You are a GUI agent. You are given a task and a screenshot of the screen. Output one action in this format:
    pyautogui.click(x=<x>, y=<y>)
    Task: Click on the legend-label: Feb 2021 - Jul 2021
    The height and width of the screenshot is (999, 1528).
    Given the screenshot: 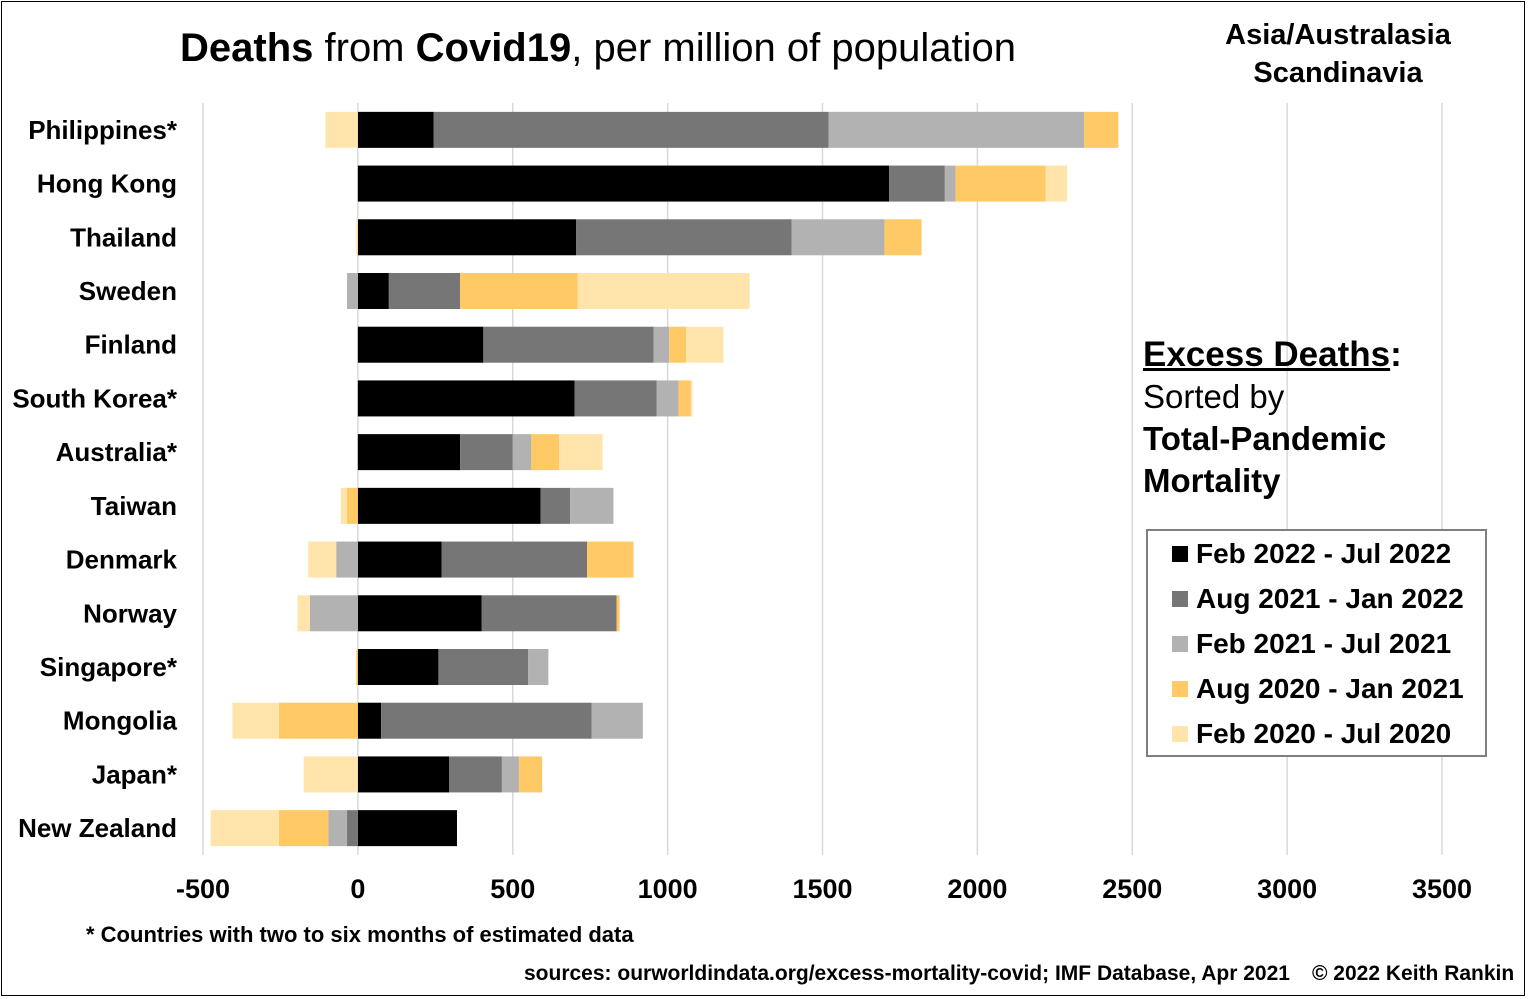 What is the action you would take?
    pyautogui.click(x=1324, y=643)
    